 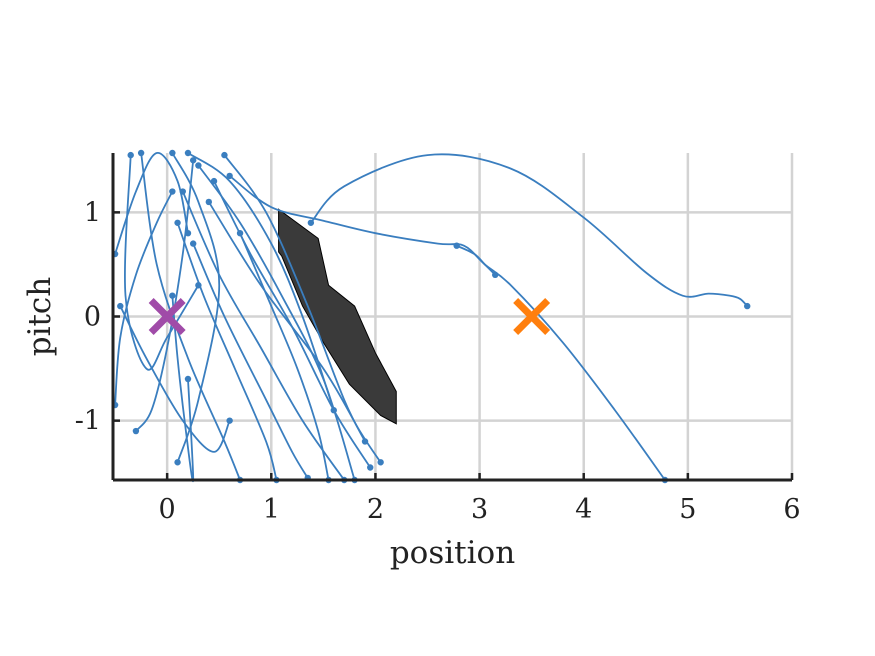 I want to click on y-tick-label-1: 0, so click(x=92, y=317).